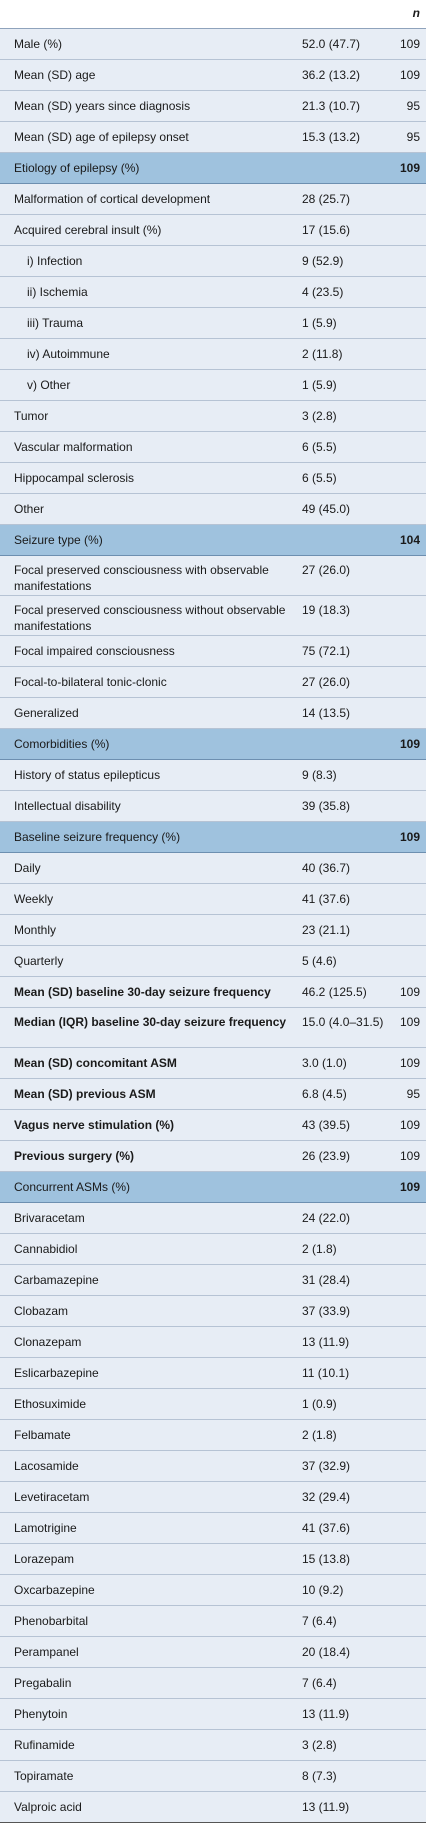  What do you see at coordinates (150, 385) in the screenshot?
I see `row-label: v) Other` at bounding box center [150, 385].